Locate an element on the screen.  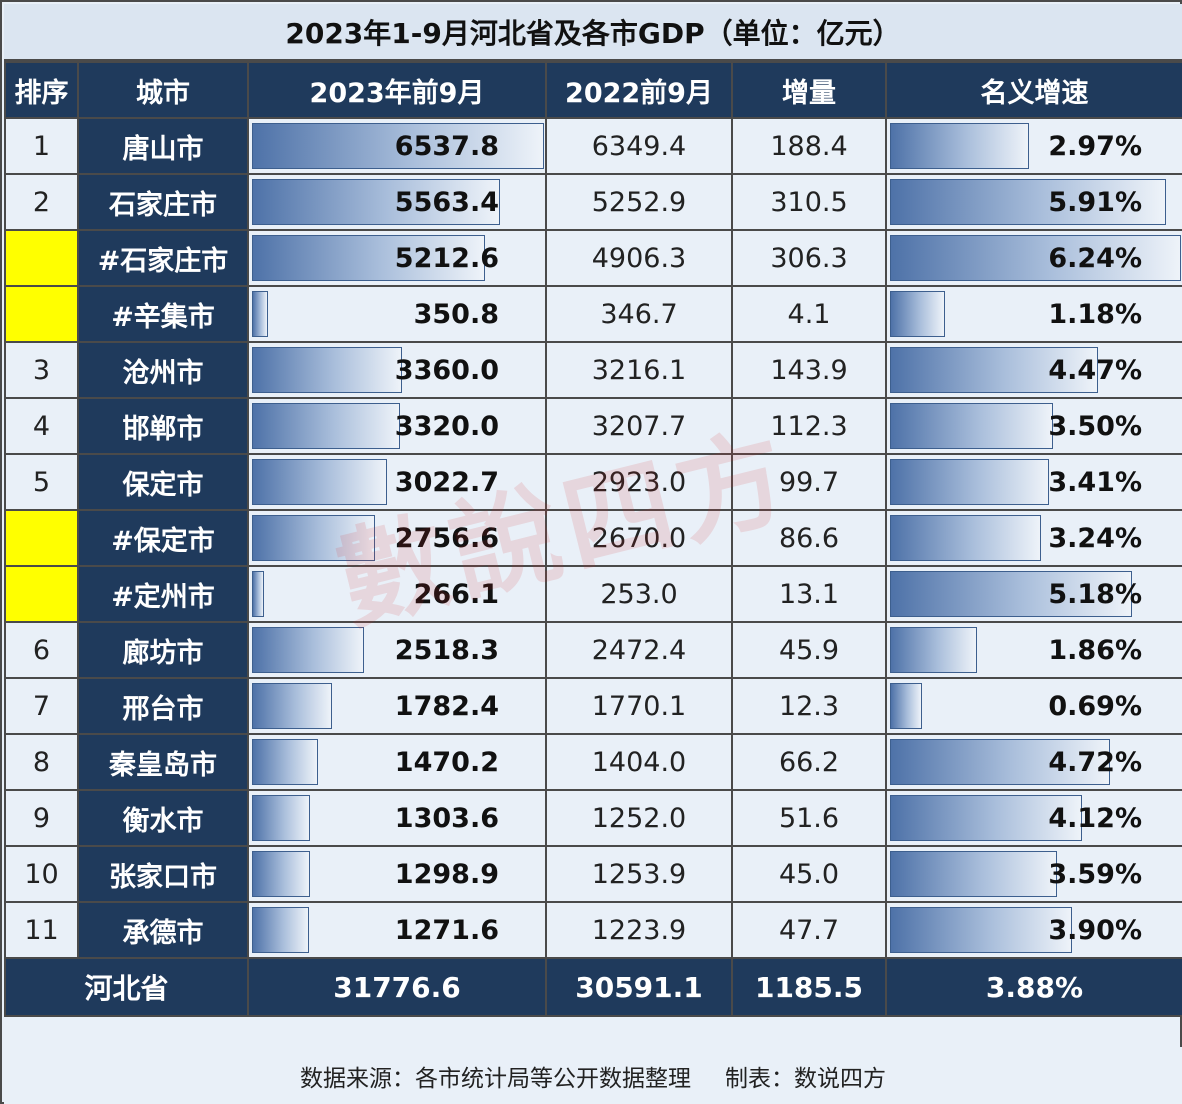
gdp-2023-value: 3022.7 is located at coordinates (446, 482).